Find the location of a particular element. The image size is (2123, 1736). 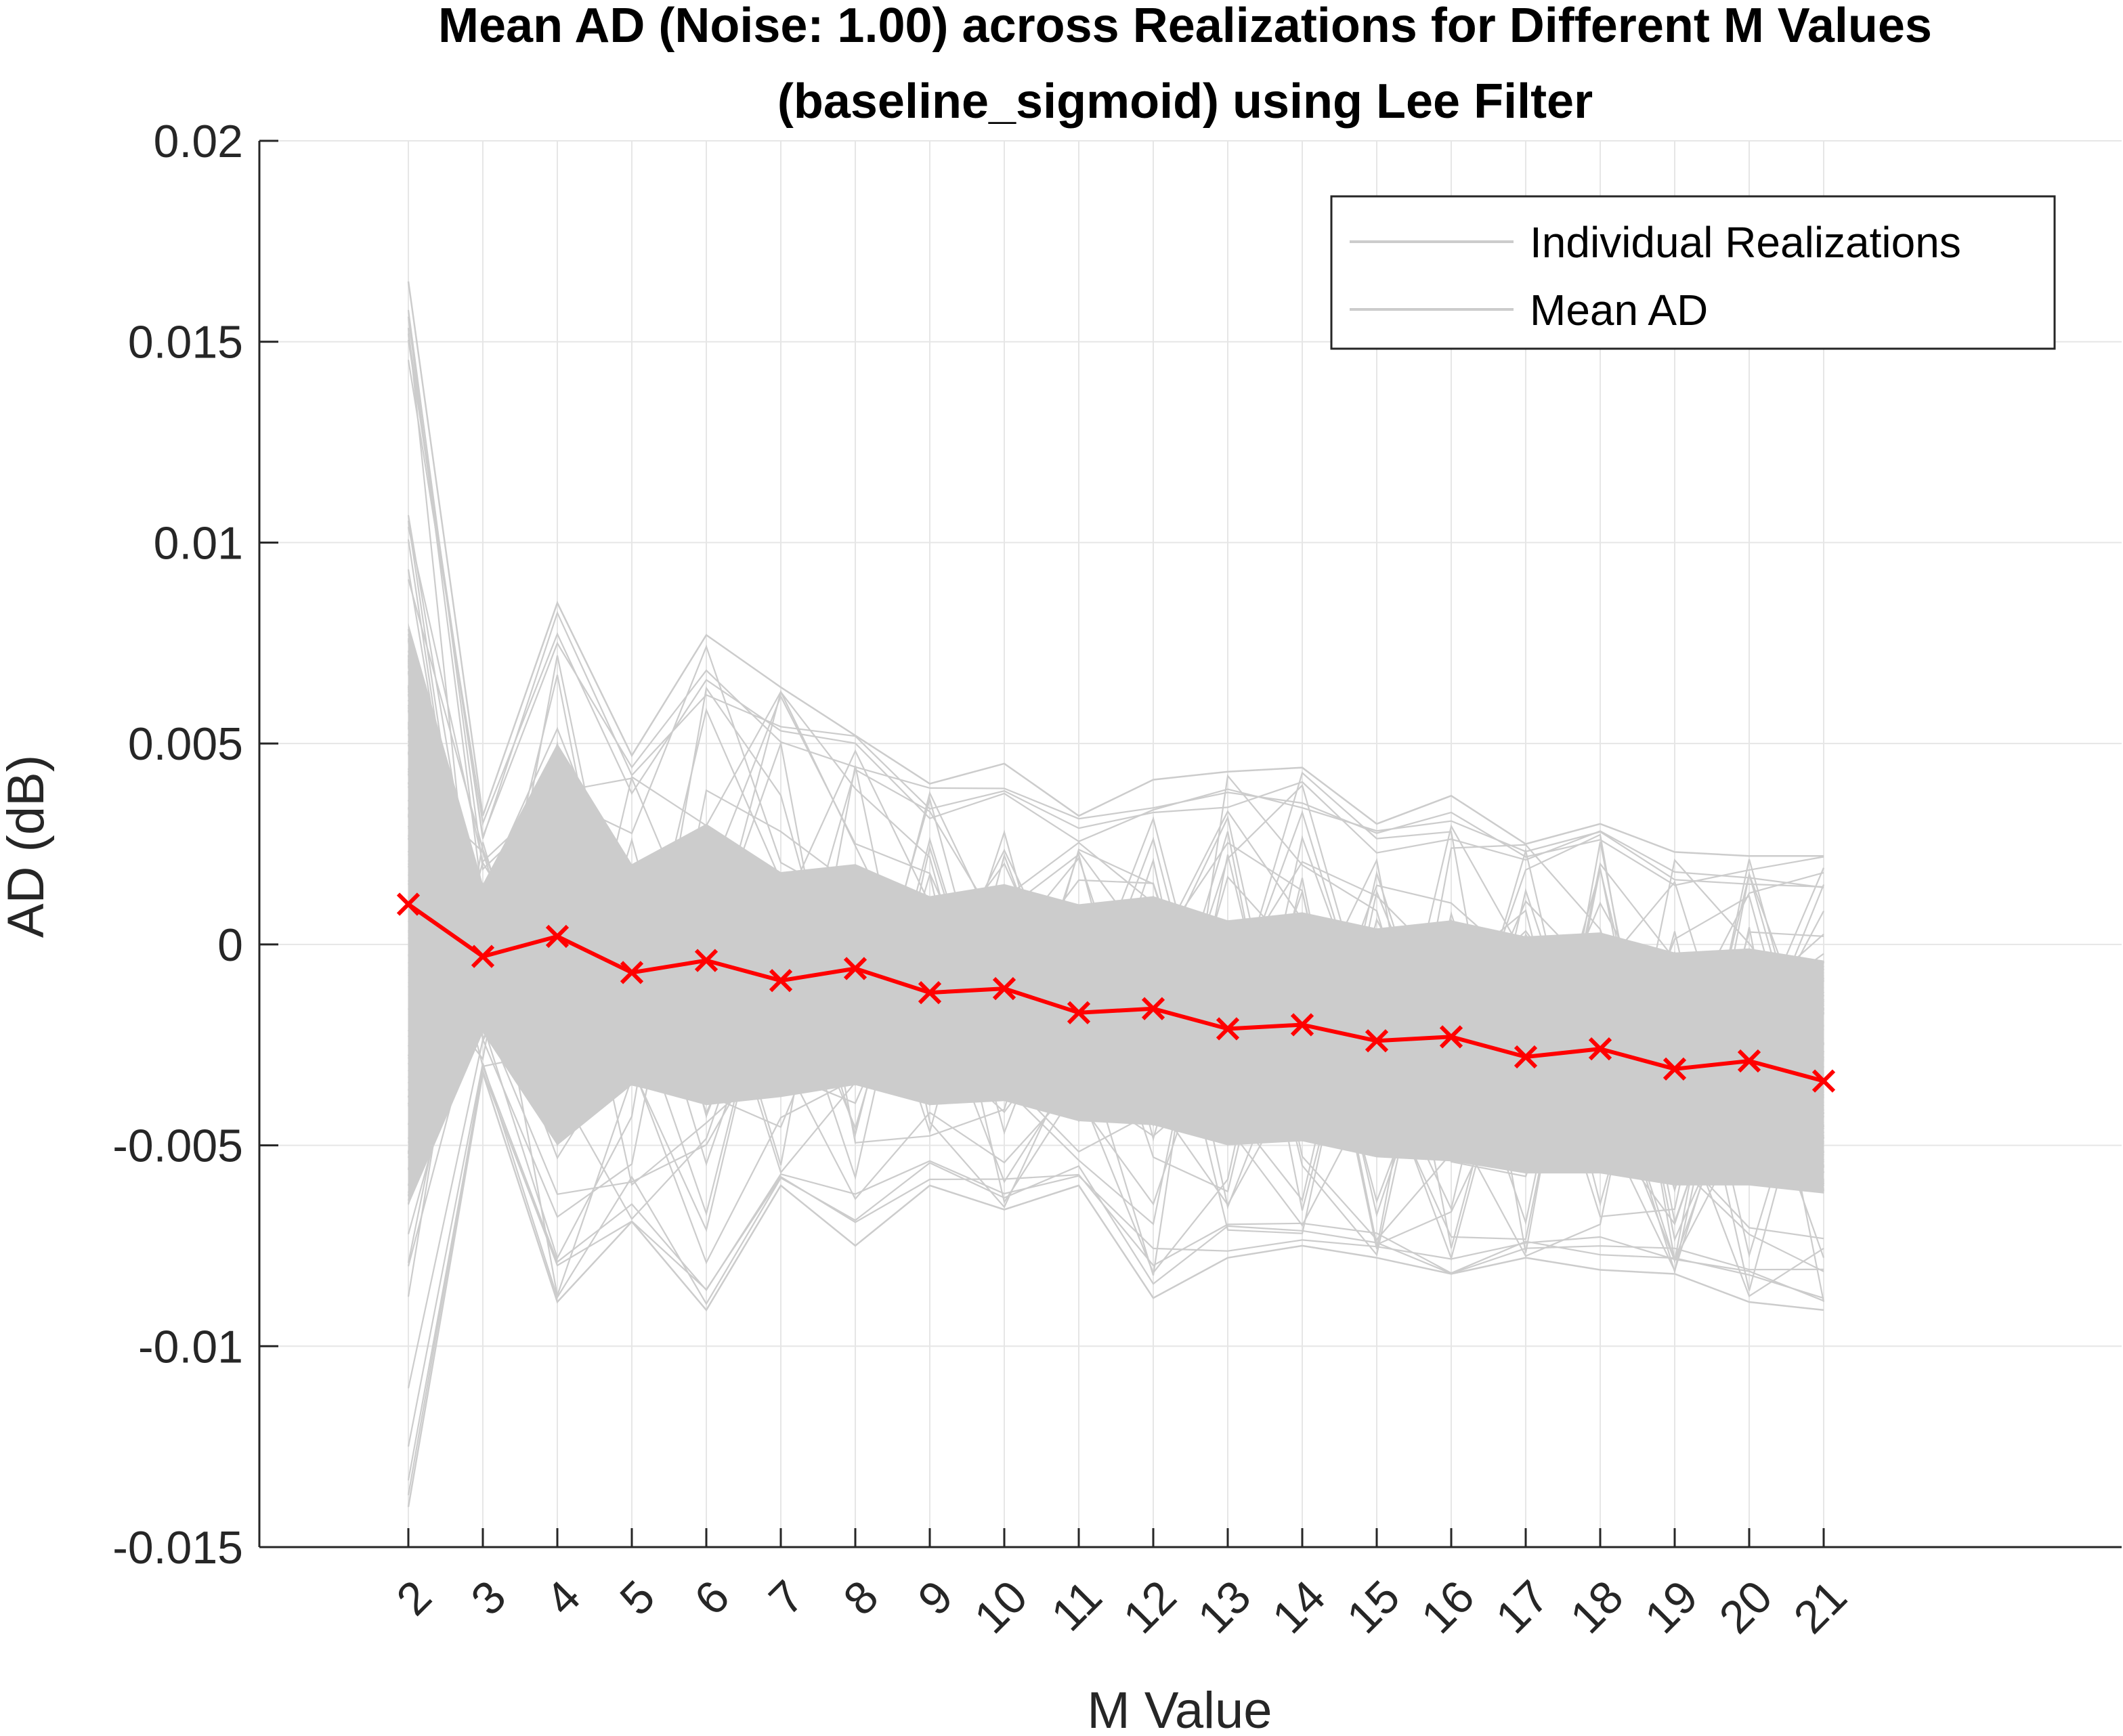

y-tick-label: -0.005 is located at coordinates (177, 1146).